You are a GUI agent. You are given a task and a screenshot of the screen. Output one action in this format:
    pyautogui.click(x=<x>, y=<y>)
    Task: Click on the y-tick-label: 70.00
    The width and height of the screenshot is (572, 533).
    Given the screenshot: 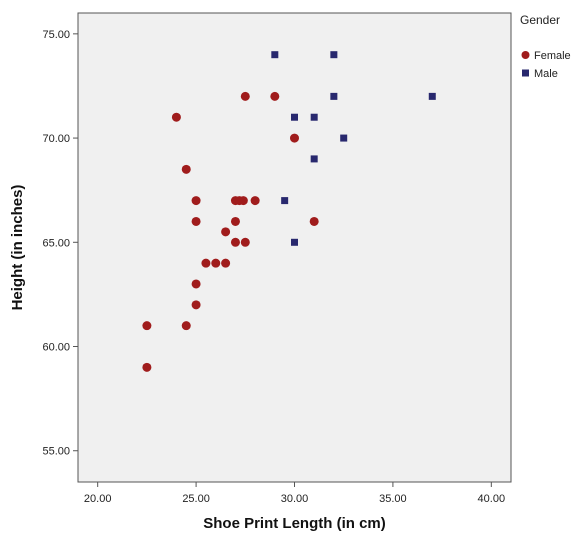 What is the action you would take?
    pyautogui.click(x=56, y=139)
    